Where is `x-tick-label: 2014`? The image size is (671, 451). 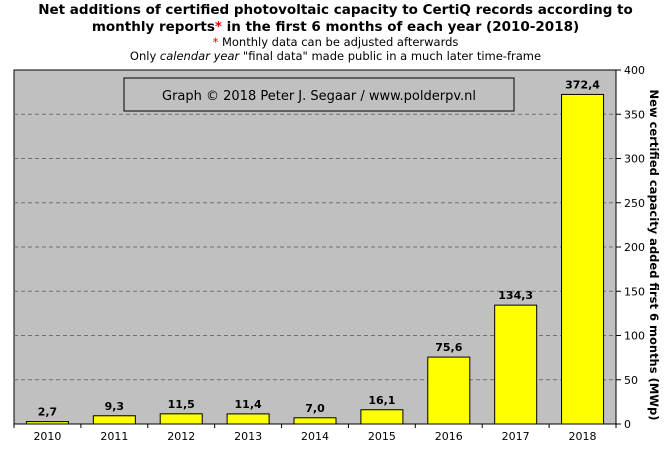
x-tick-label: 2014 is located at coordinates (315, 436).